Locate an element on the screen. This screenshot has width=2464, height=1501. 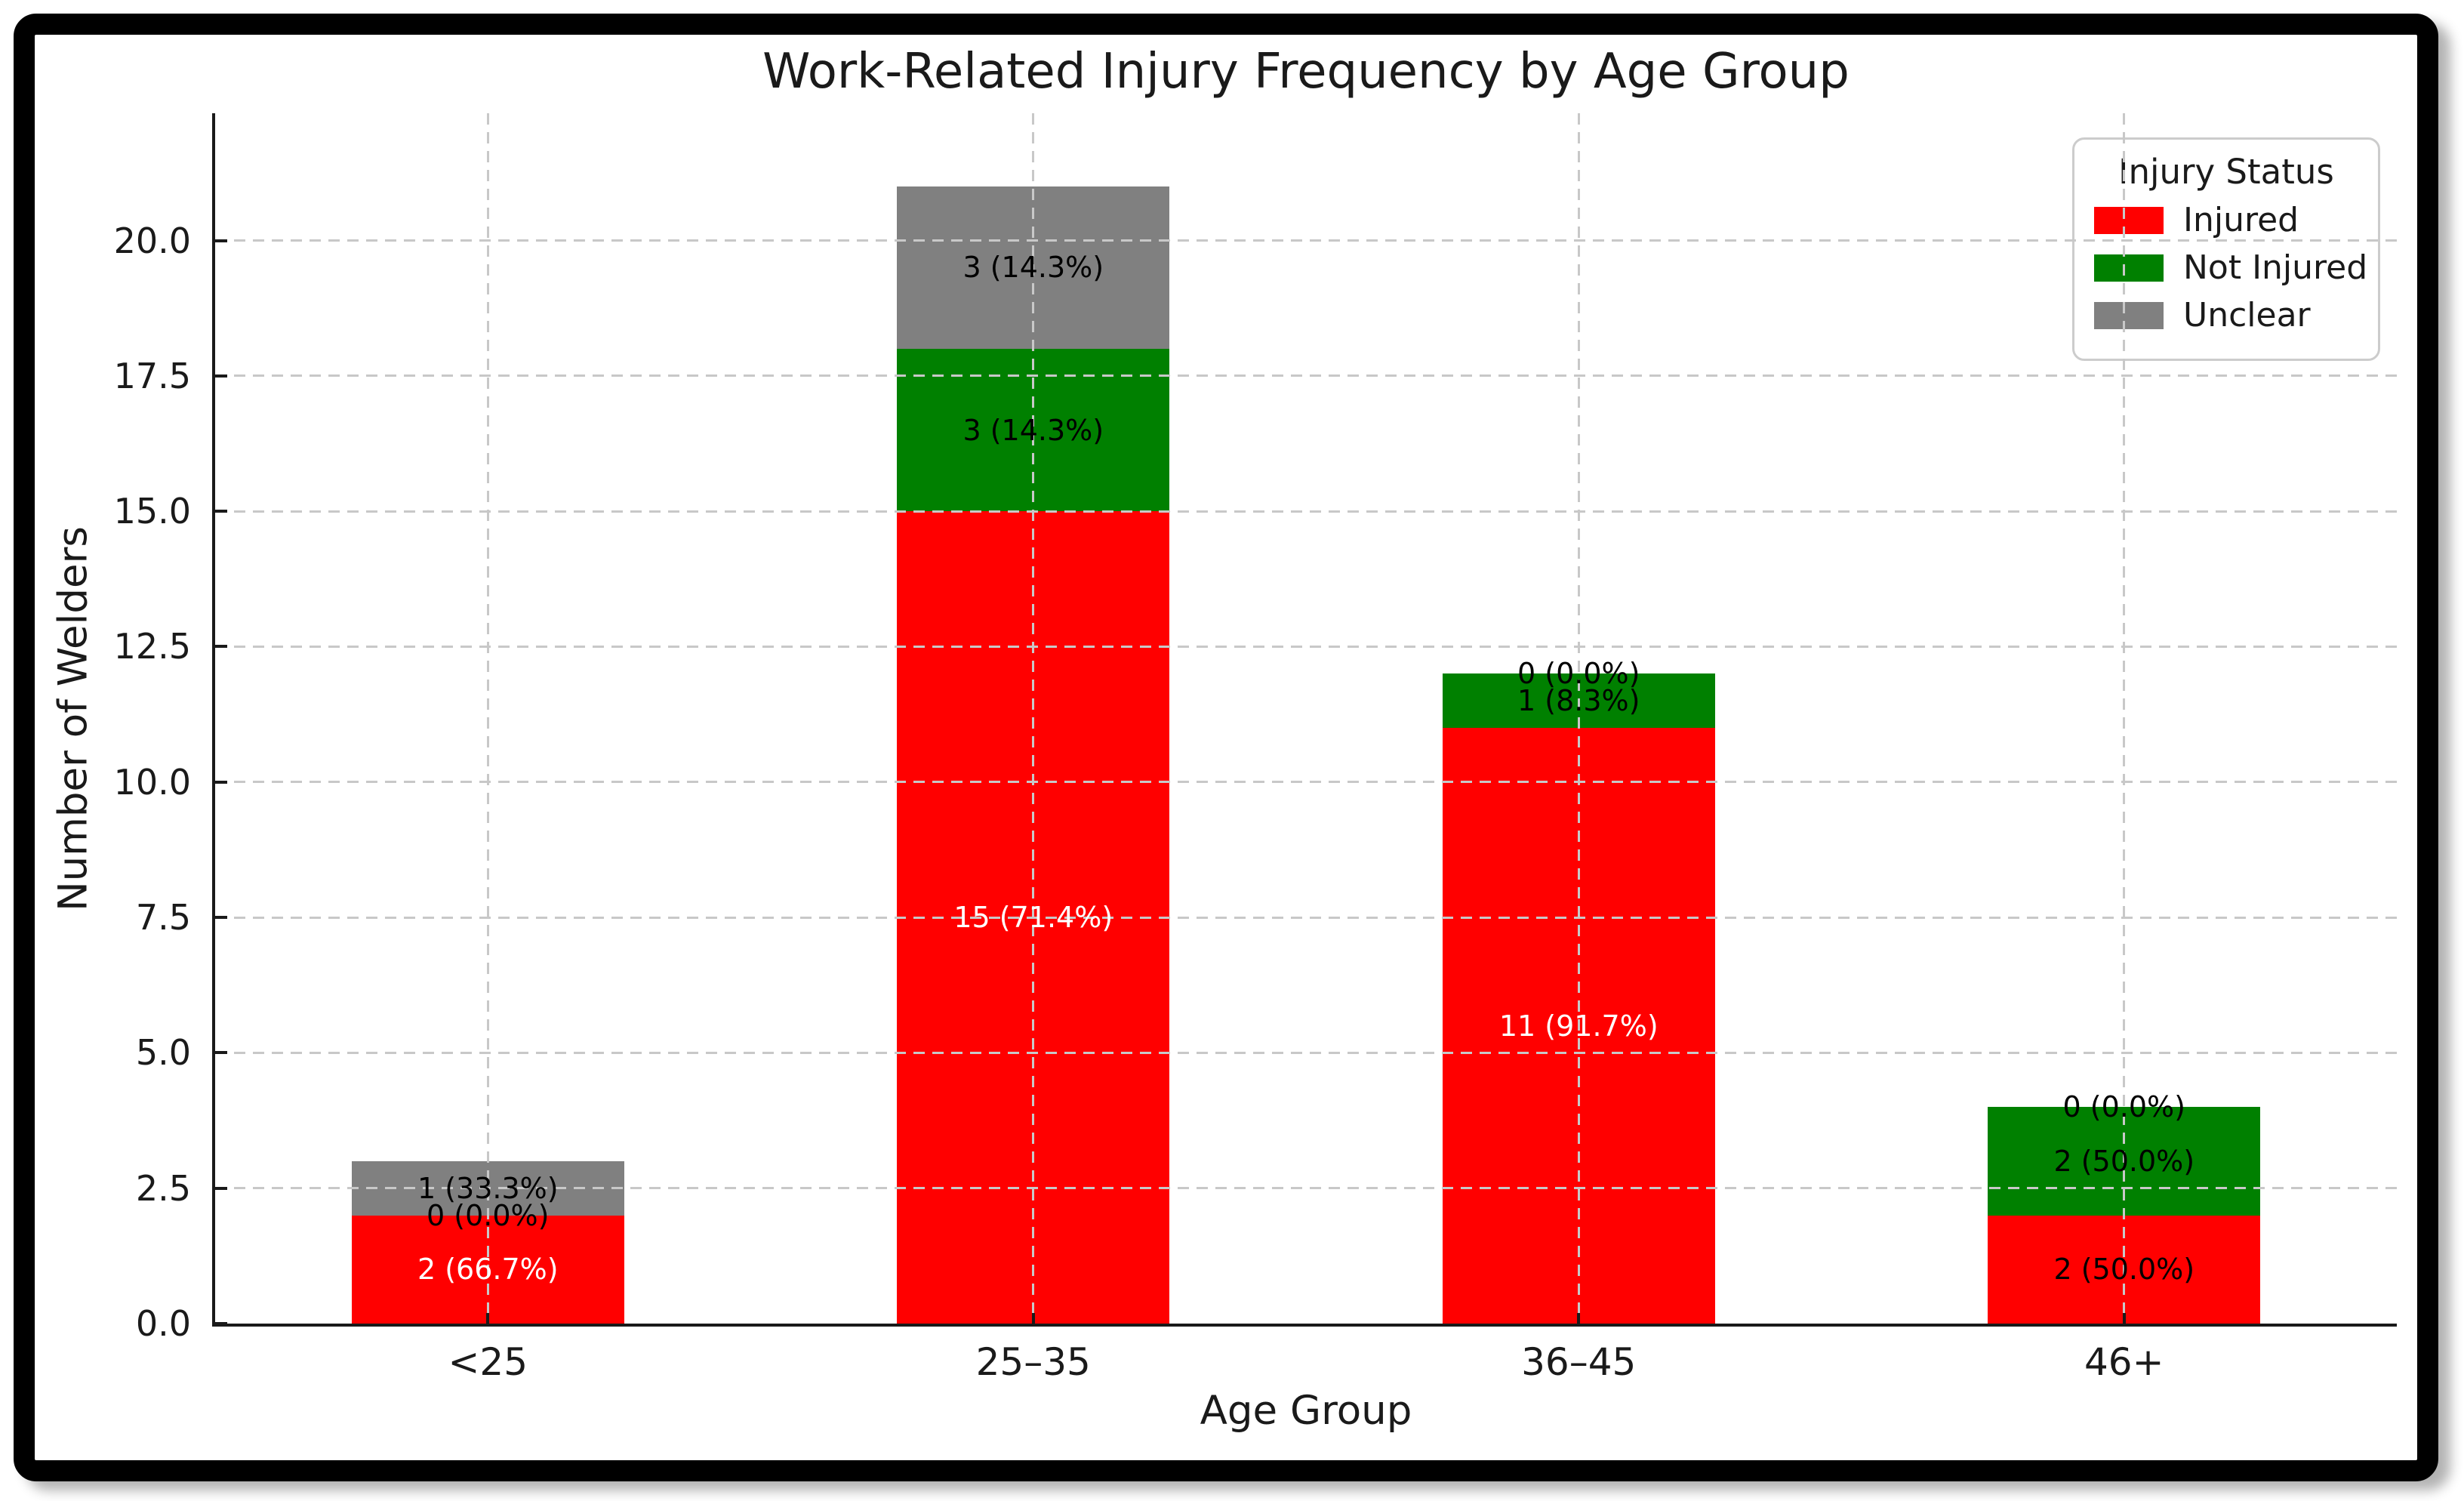
legend: Injury Status Injured Not Injured Unclear is located at coordinates (2226, 249).